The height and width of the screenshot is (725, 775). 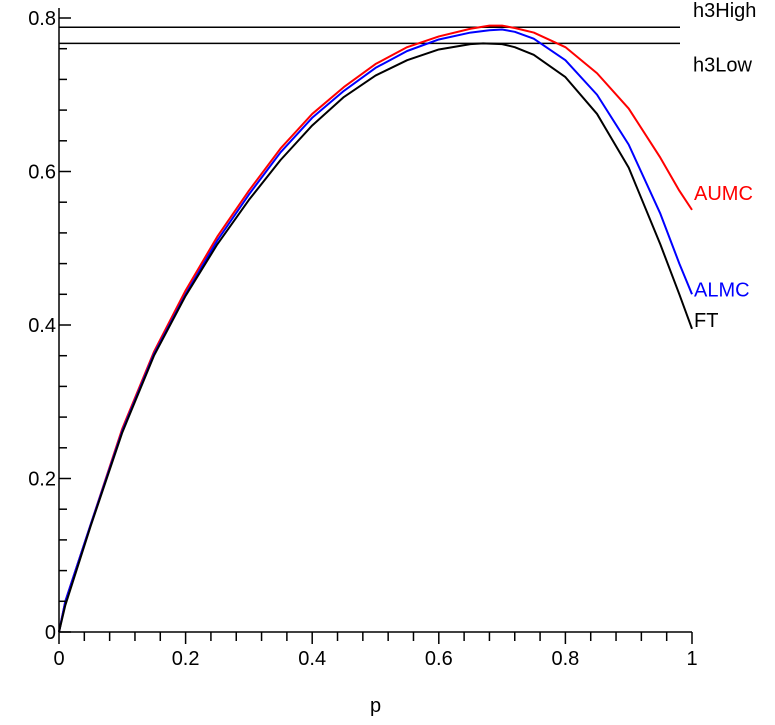 What do you see at coordinates (50, 633) in the screenshot?
I see `y-tick-label: 0` at bounding box center [50, 633].